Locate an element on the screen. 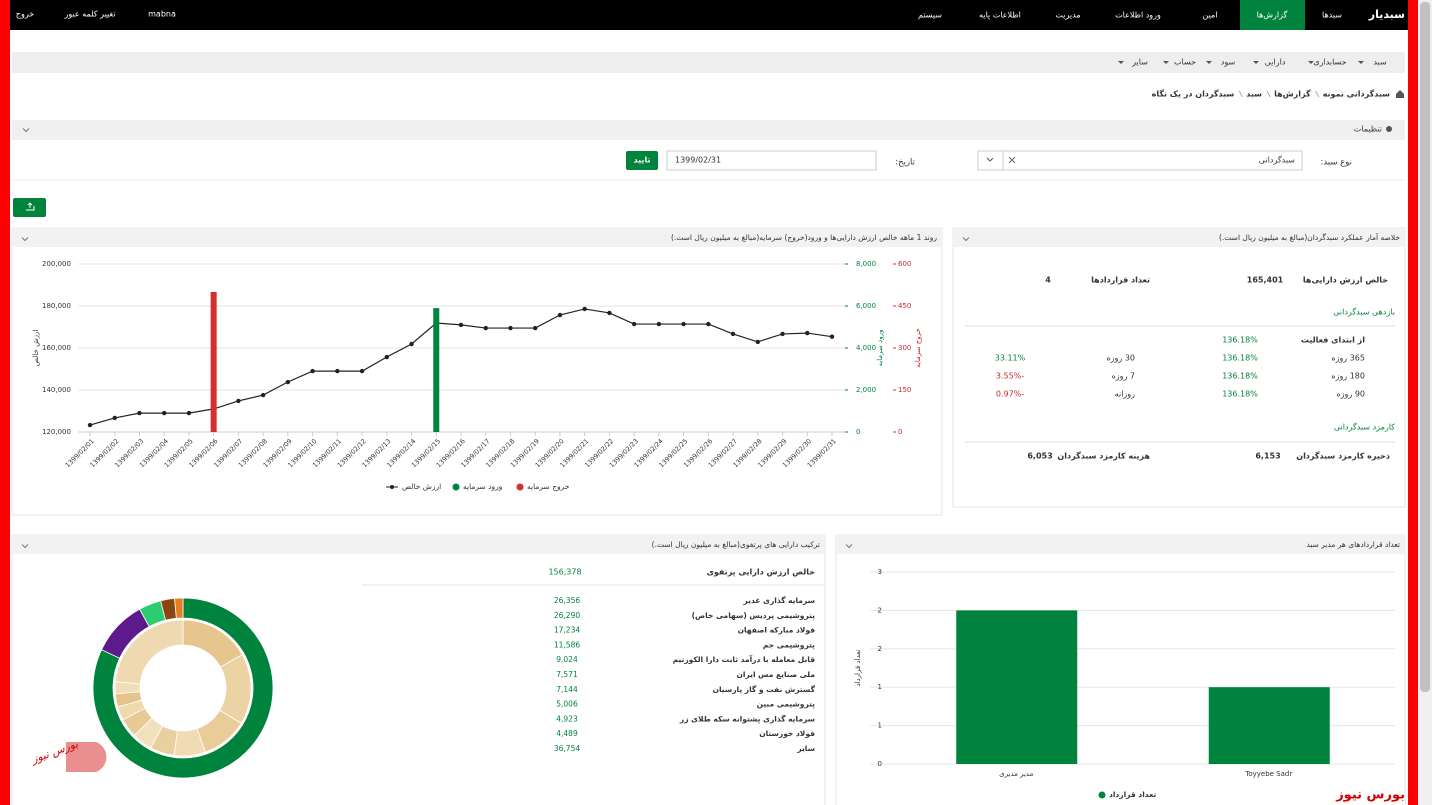 The height and width of the screenshot is (805, 1432). legend-label: تعداد قرارداد is located at coordinates (1132, 794).